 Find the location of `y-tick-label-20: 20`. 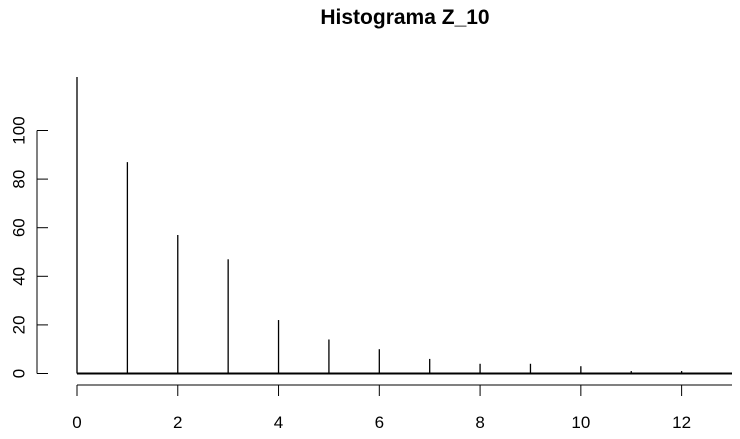

y-tick-label-20: 20 is located at coordinates (18, 324).